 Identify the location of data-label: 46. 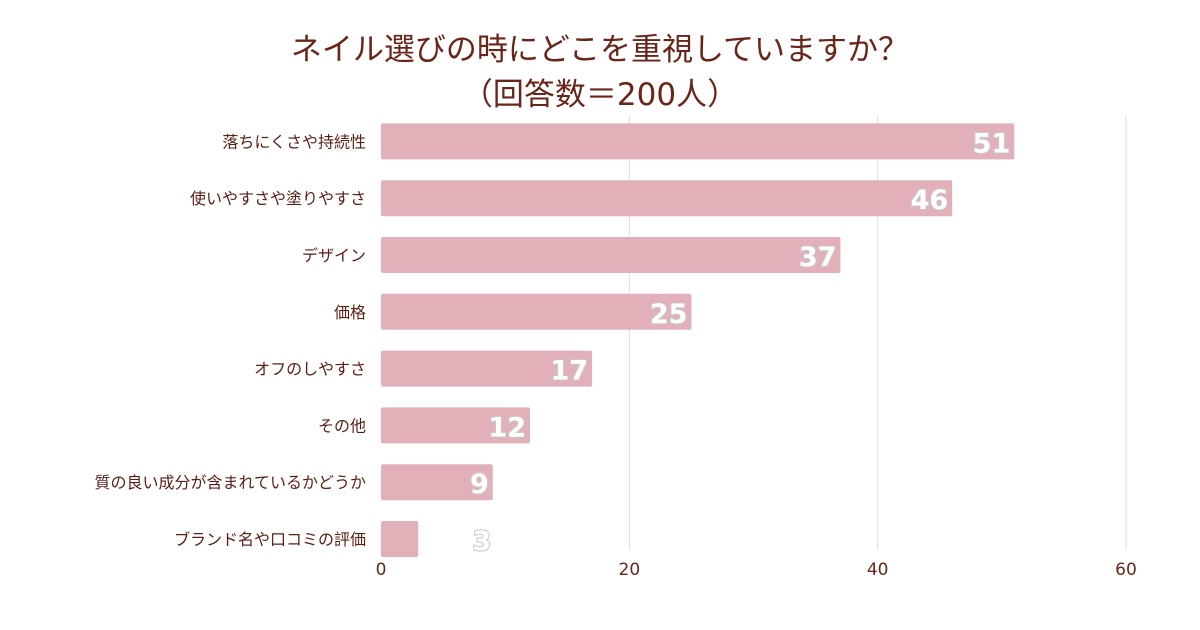
(930, 200).